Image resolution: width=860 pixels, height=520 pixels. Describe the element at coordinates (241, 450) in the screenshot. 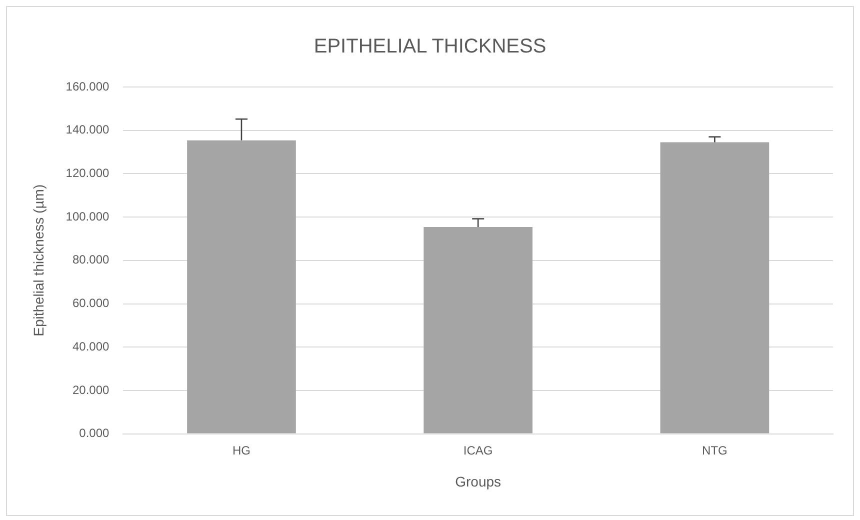

I see `x-tick-label: HG` at that location.